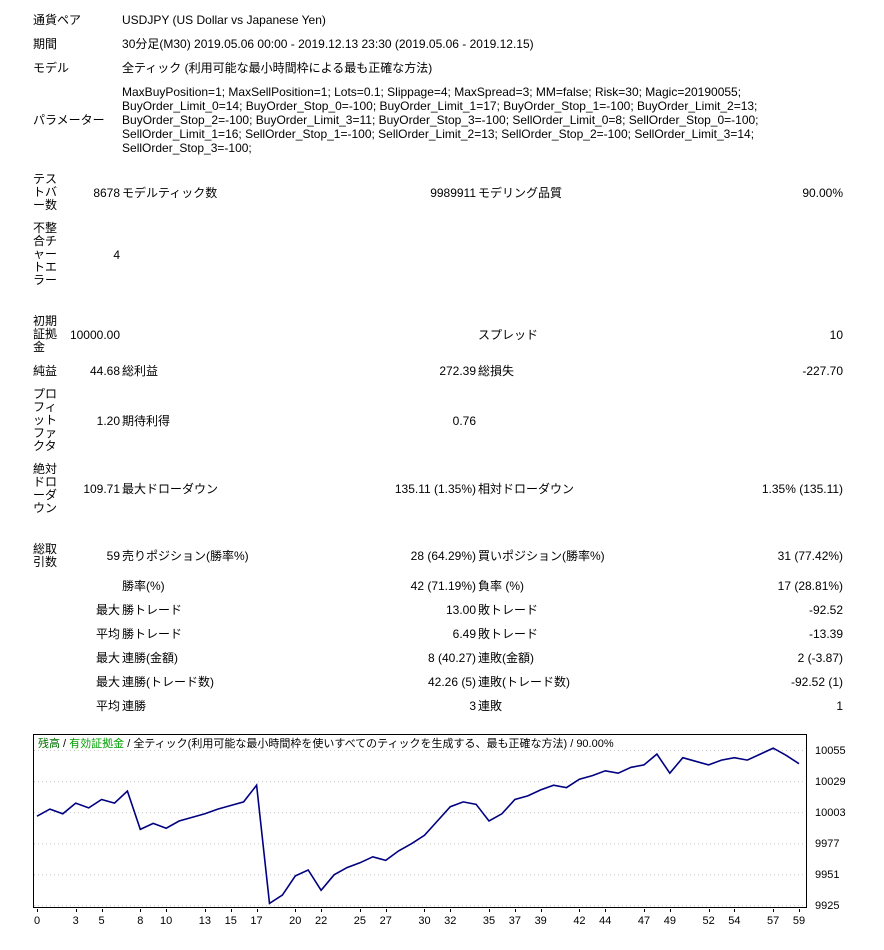 The height and width of the screenshot is (950, 884). I want to click on profit-trades-label: 勝率(%), so click(143, 586).